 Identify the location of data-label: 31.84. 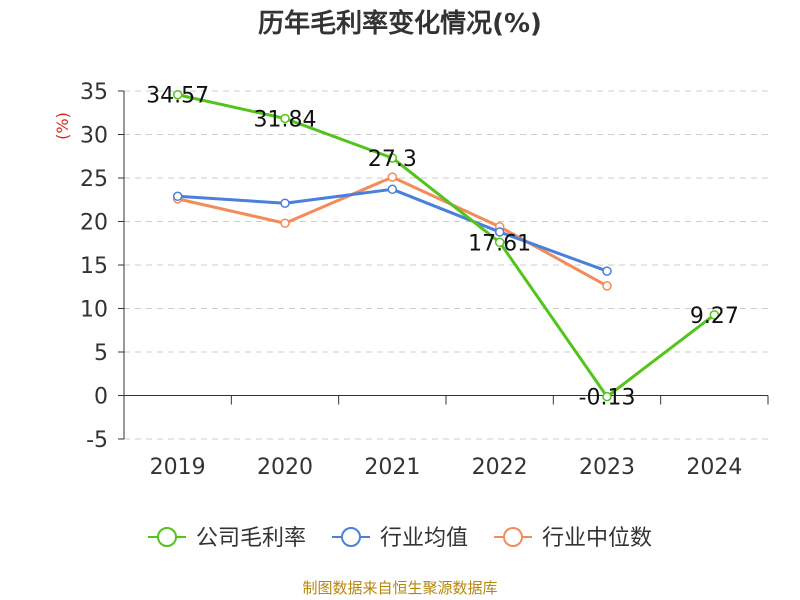
(285, 119).